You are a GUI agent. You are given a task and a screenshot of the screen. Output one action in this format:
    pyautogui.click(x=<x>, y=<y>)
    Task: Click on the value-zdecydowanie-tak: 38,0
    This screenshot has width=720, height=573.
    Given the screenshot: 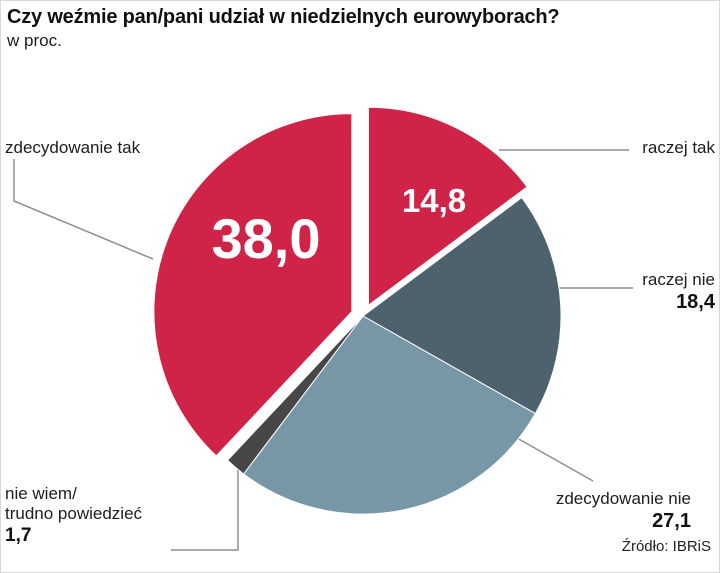 What is the action you would take?
    pyautogui.click(x=266, y=238)
    